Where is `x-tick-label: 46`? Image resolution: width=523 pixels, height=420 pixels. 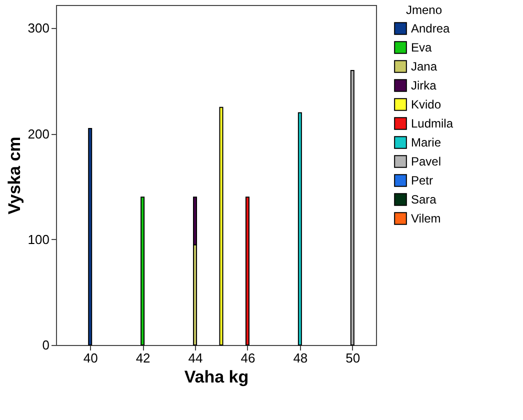
x-tick-label: 46 is located at coordinates (248, 358).